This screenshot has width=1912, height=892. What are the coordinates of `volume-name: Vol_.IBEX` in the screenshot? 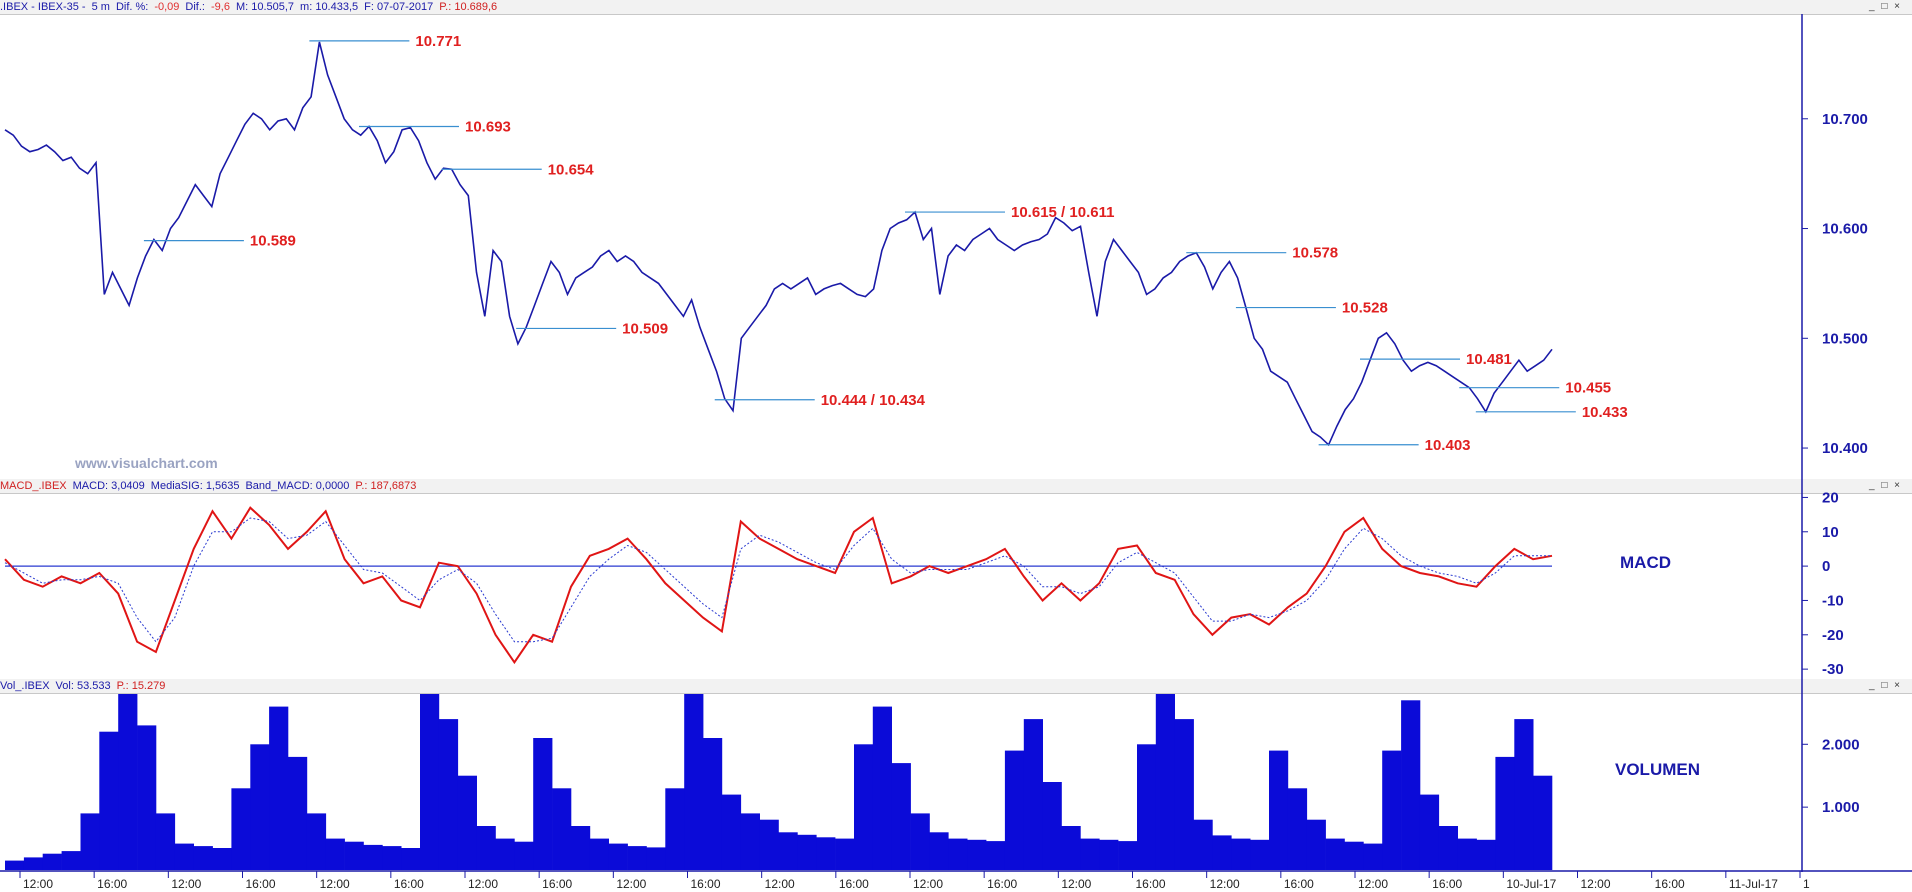 It's located at (25, 686).